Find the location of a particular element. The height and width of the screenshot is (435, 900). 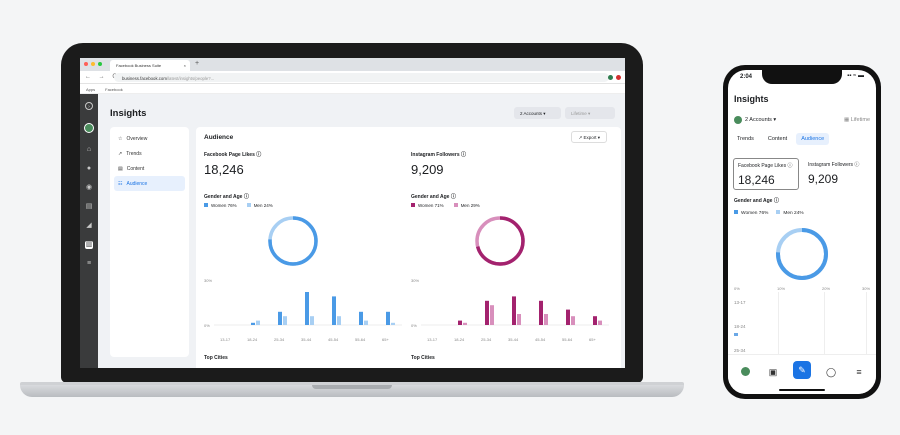

chat-icon: ◯ is located at coordinates (831, 372).